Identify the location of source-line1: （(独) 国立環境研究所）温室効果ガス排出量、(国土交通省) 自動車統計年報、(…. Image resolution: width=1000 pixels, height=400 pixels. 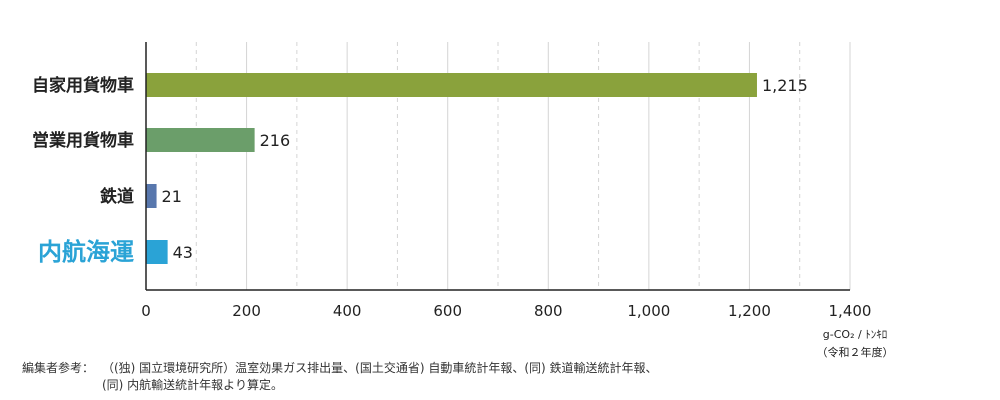
(380, 368).